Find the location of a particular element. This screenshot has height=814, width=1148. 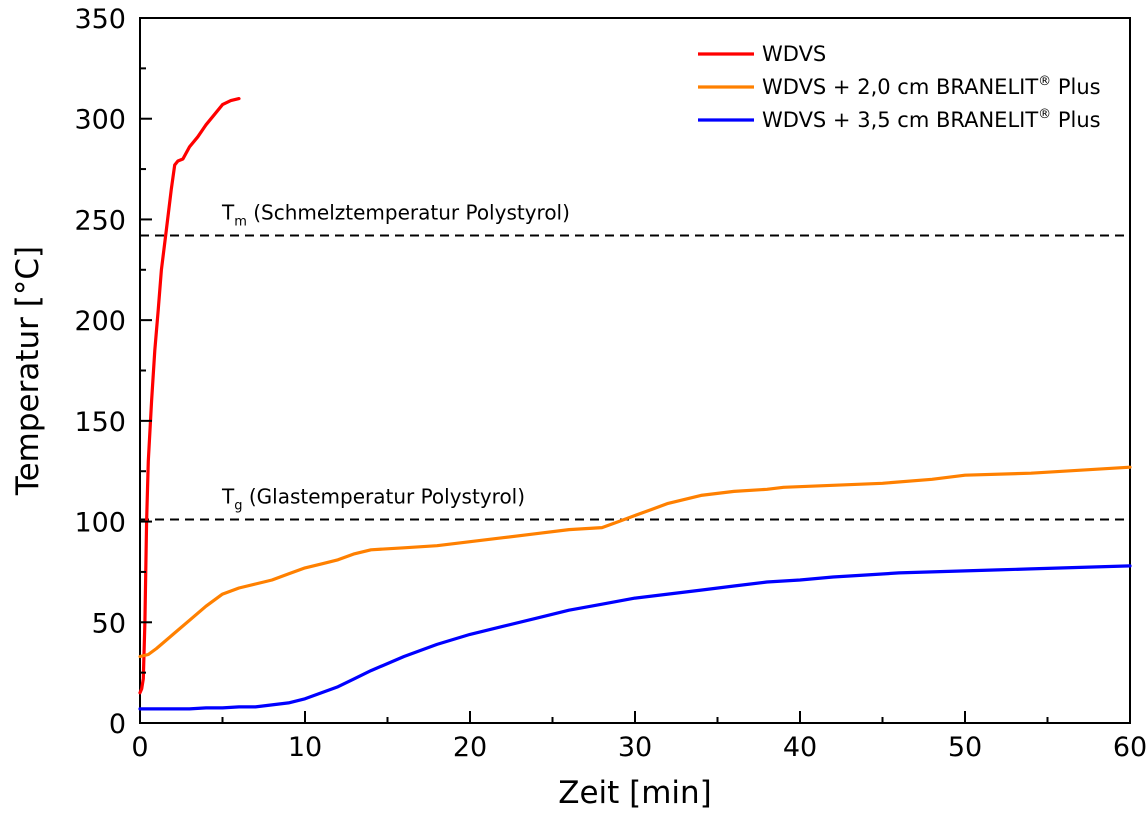

legend-entry: WDVS is located at coordinates (794, 54).